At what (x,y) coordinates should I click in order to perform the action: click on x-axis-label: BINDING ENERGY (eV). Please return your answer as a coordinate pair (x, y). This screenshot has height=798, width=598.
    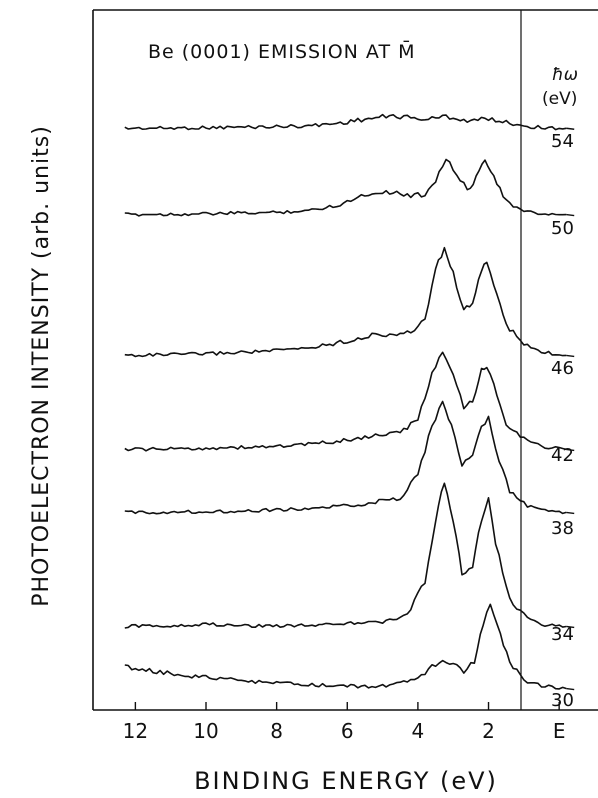
    Looking at the image, I should click on (346, 781).